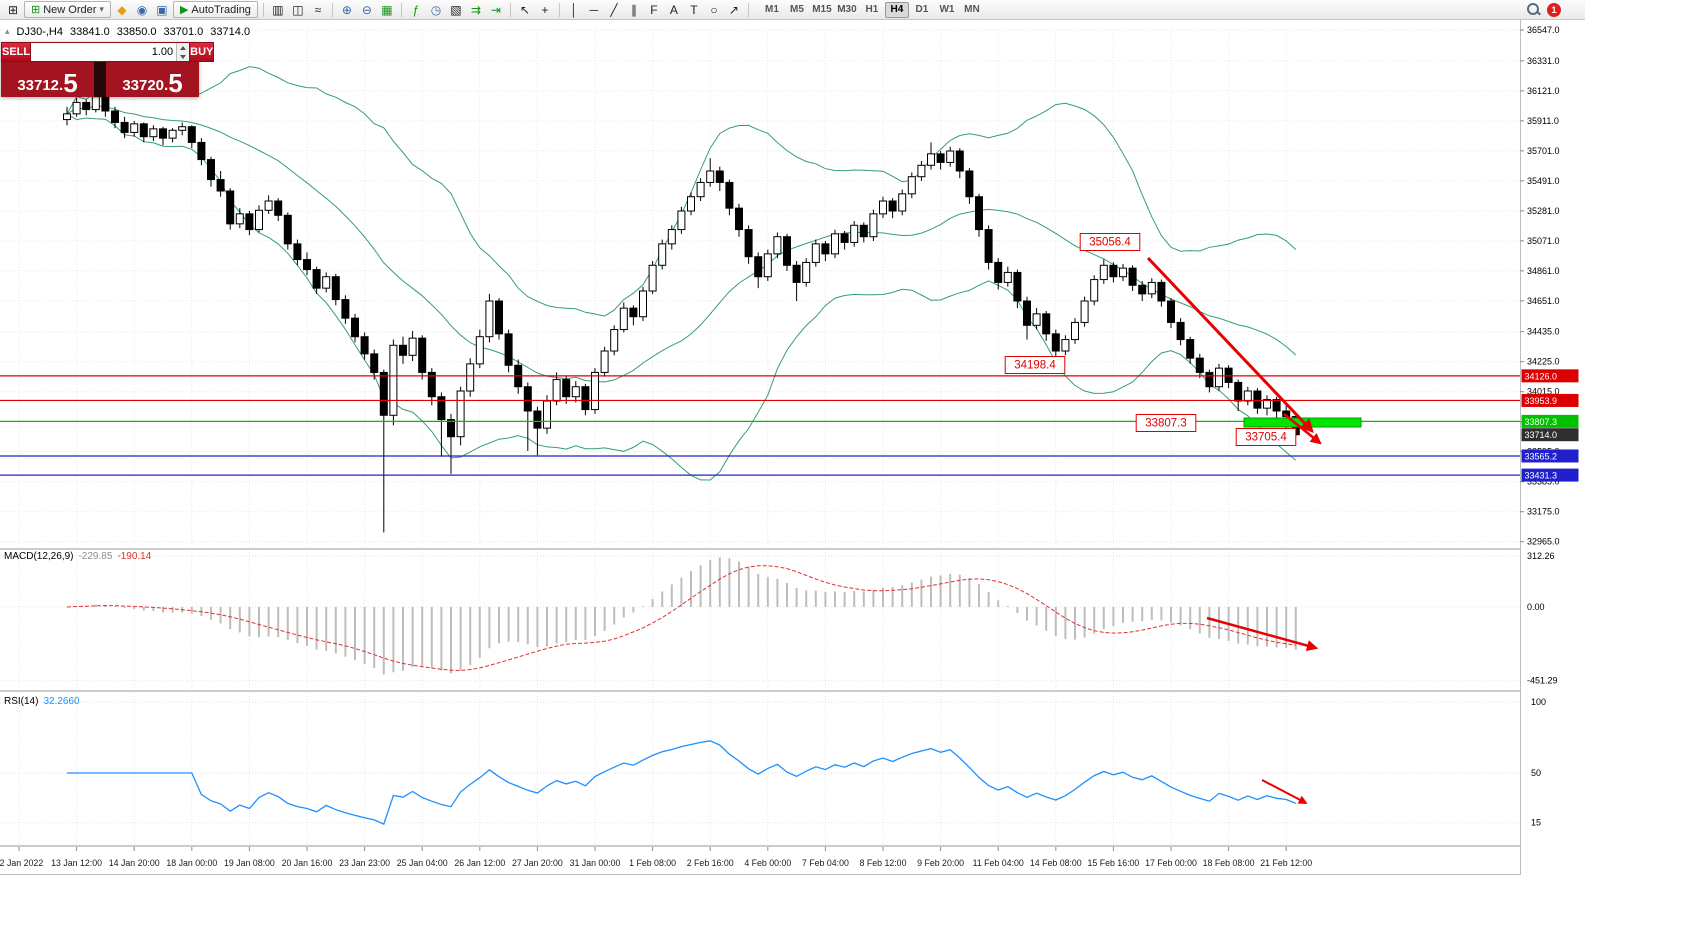  What do you see at coordinates (136, 32) in the screenshot?
I see `ohlc-high: 33850.0` at bounding box center [136, 32].